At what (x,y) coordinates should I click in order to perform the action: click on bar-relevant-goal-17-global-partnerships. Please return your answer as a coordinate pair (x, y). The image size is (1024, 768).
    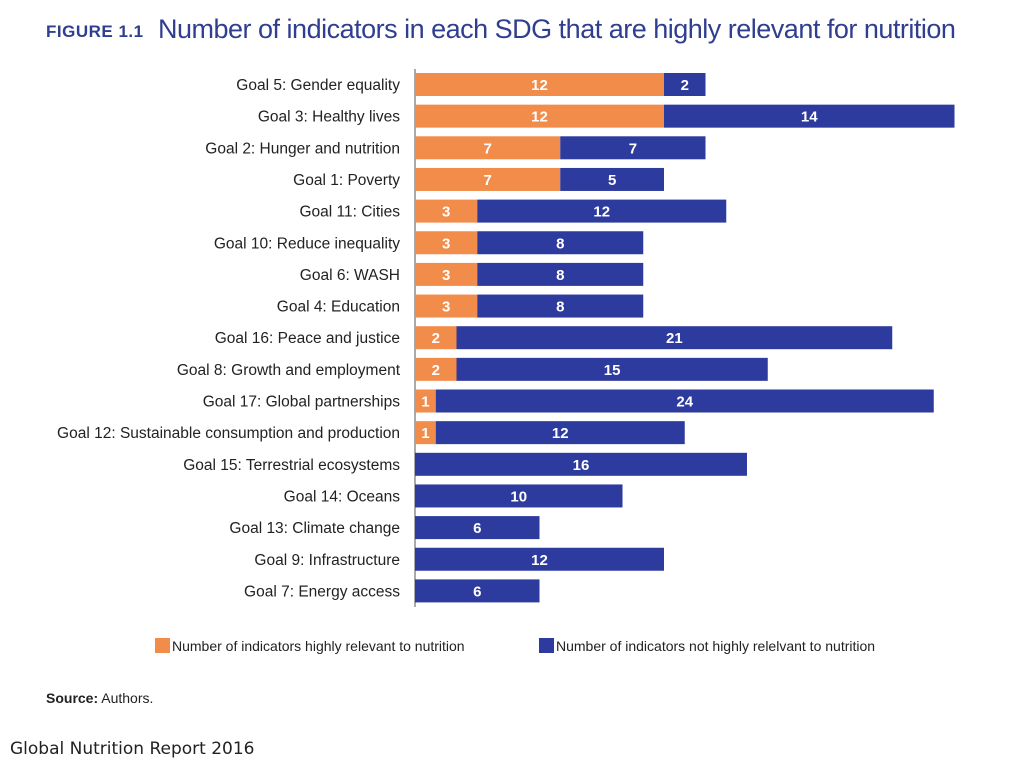
    Looking at the image, I should click on (425, 401).